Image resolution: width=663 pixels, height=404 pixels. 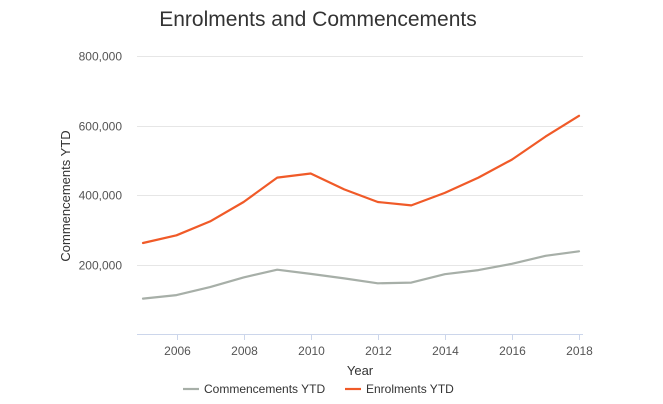 I want to click on y-axis-title: Commencements YTD, so click(x=65, y=195).